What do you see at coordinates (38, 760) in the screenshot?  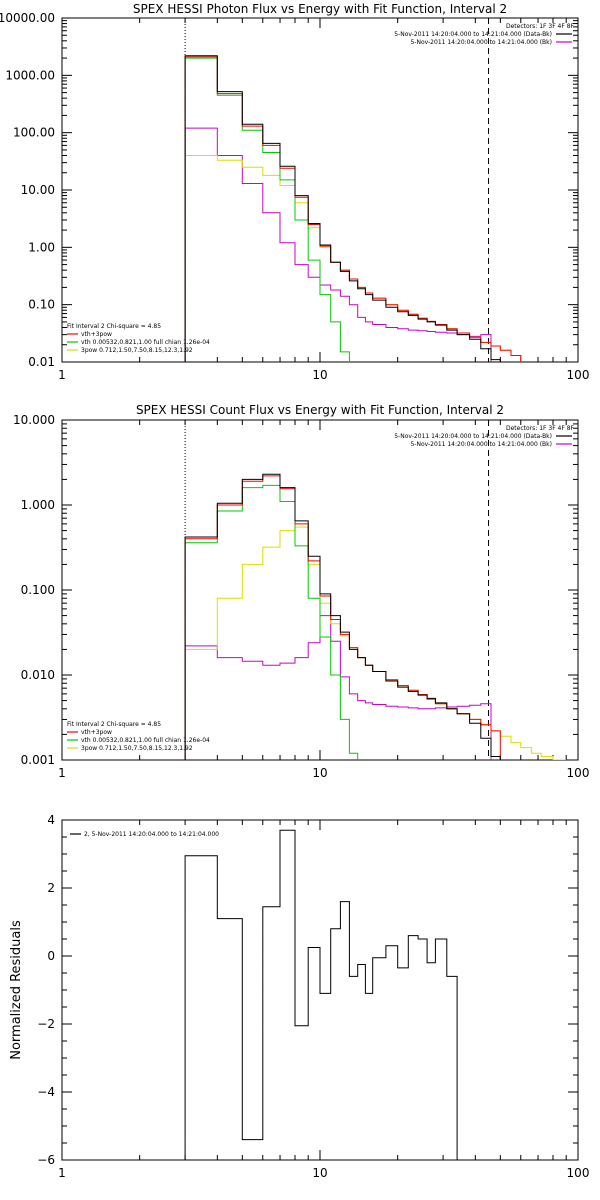 I see `y-tick-label: 0.001` at bounding box center [38, 760].